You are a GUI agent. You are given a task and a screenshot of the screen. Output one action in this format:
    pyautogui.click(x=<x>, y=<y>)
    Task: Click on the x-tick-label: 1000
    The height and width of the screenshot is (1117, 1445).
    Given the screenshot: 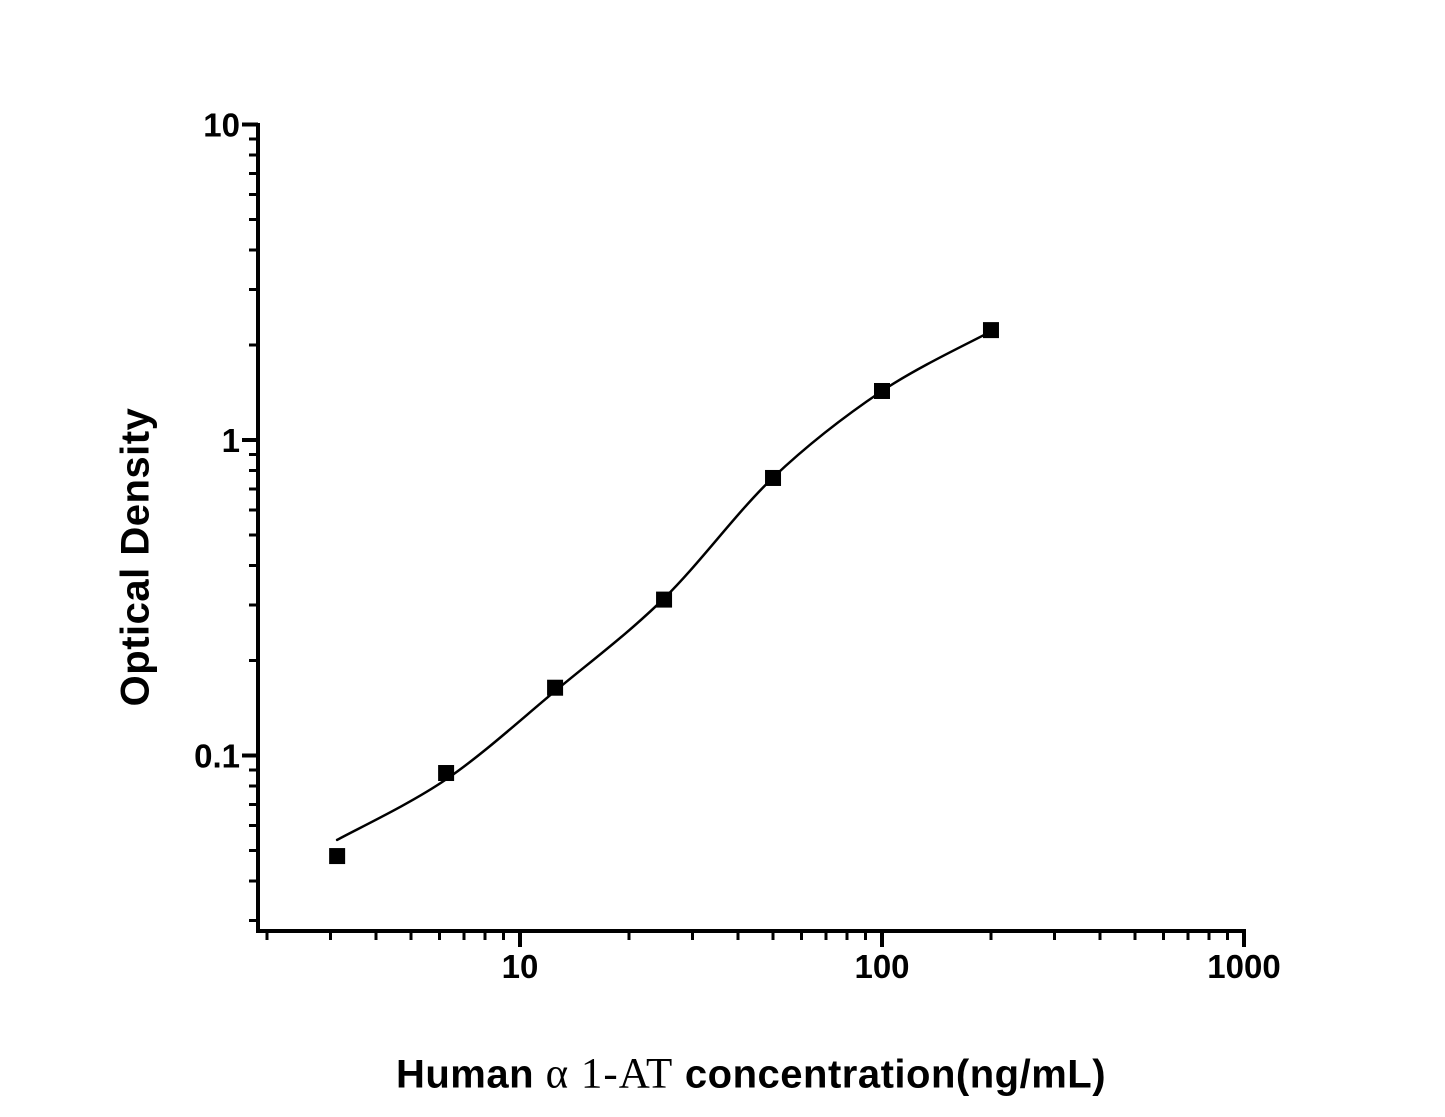 What is the action you would take?
    pyautogui.click(x=1243, y=966)
    